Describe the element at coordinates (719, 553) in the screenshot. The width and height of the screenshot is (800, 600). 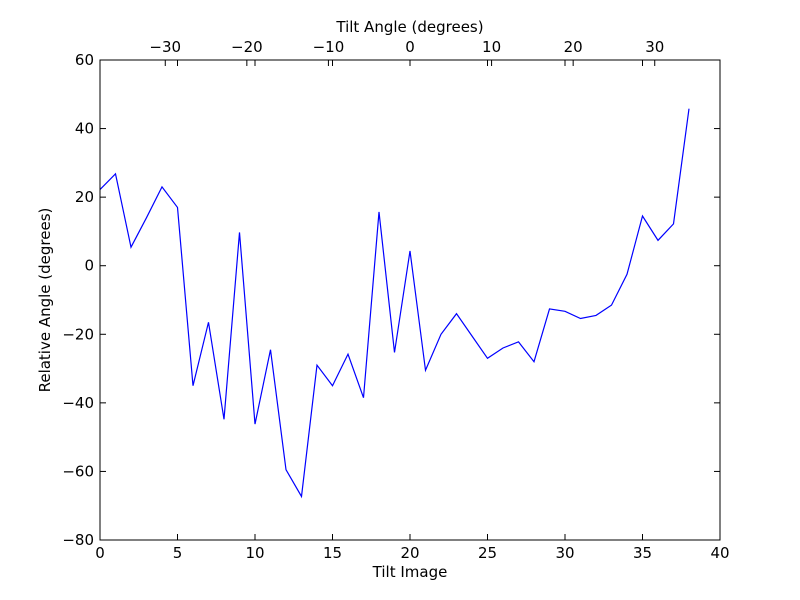
I see `x-tick-label: 40` at that location.